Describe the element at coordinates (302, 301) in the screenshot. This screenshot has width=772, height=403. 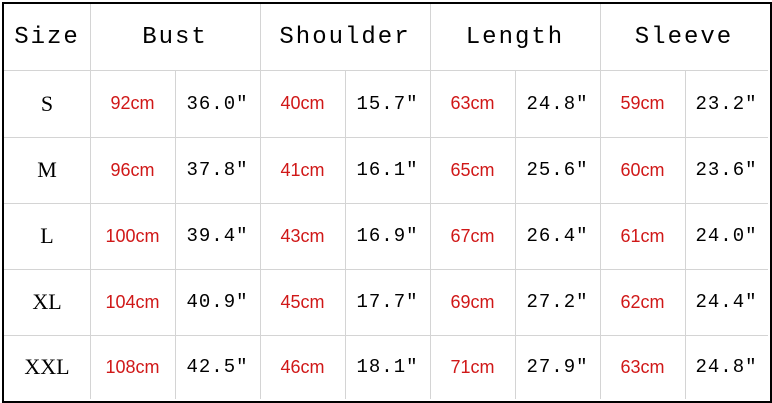
I see `cm-value: 45cm` at that location.